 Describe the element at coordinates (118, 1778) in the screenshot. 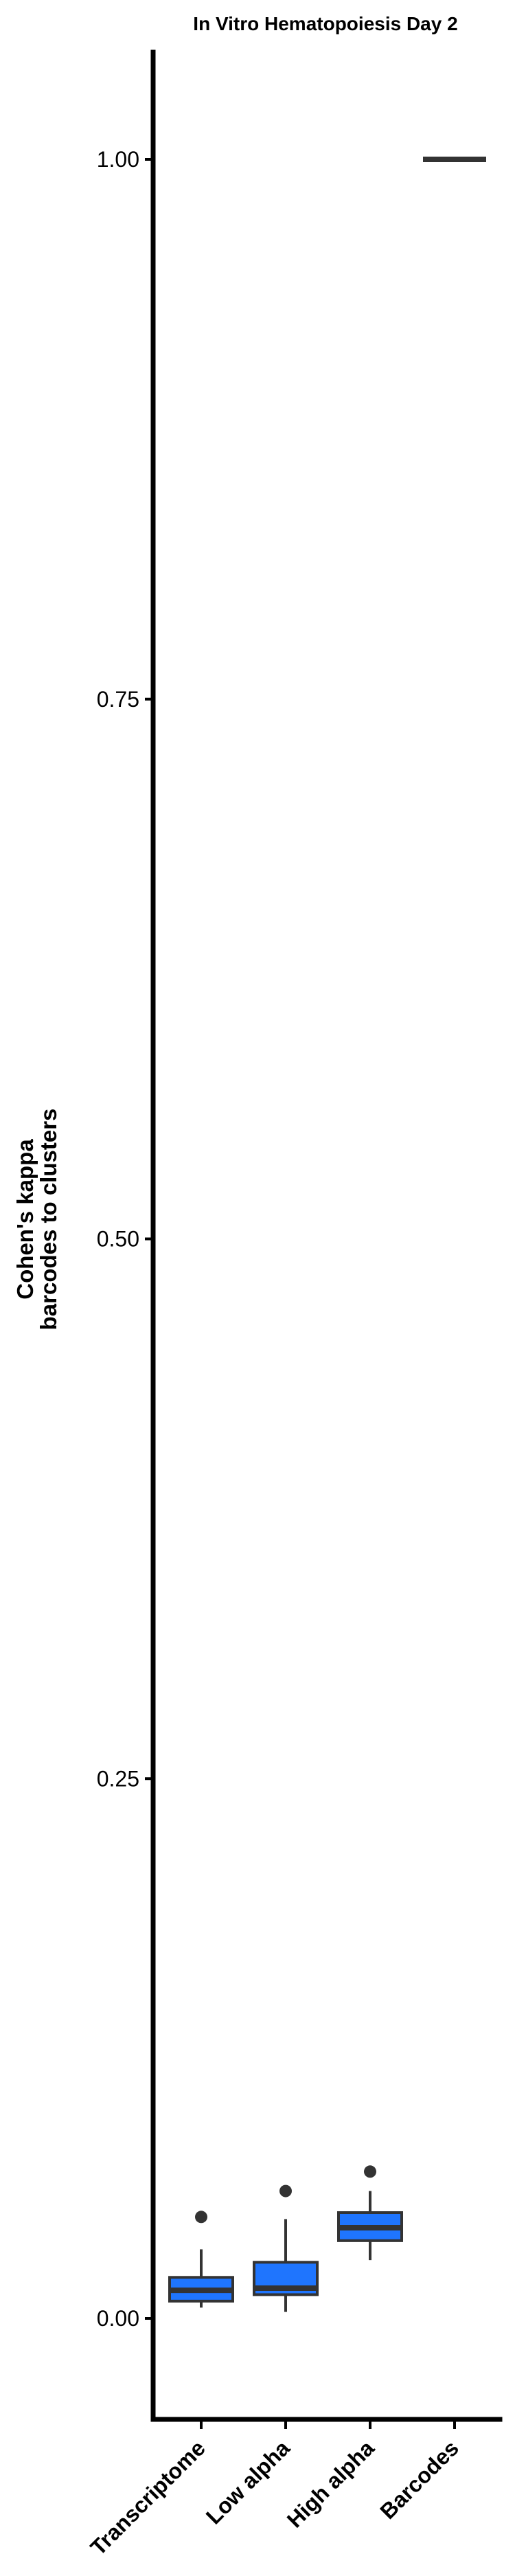

I see `y-tick-label: 0.25` at that location.